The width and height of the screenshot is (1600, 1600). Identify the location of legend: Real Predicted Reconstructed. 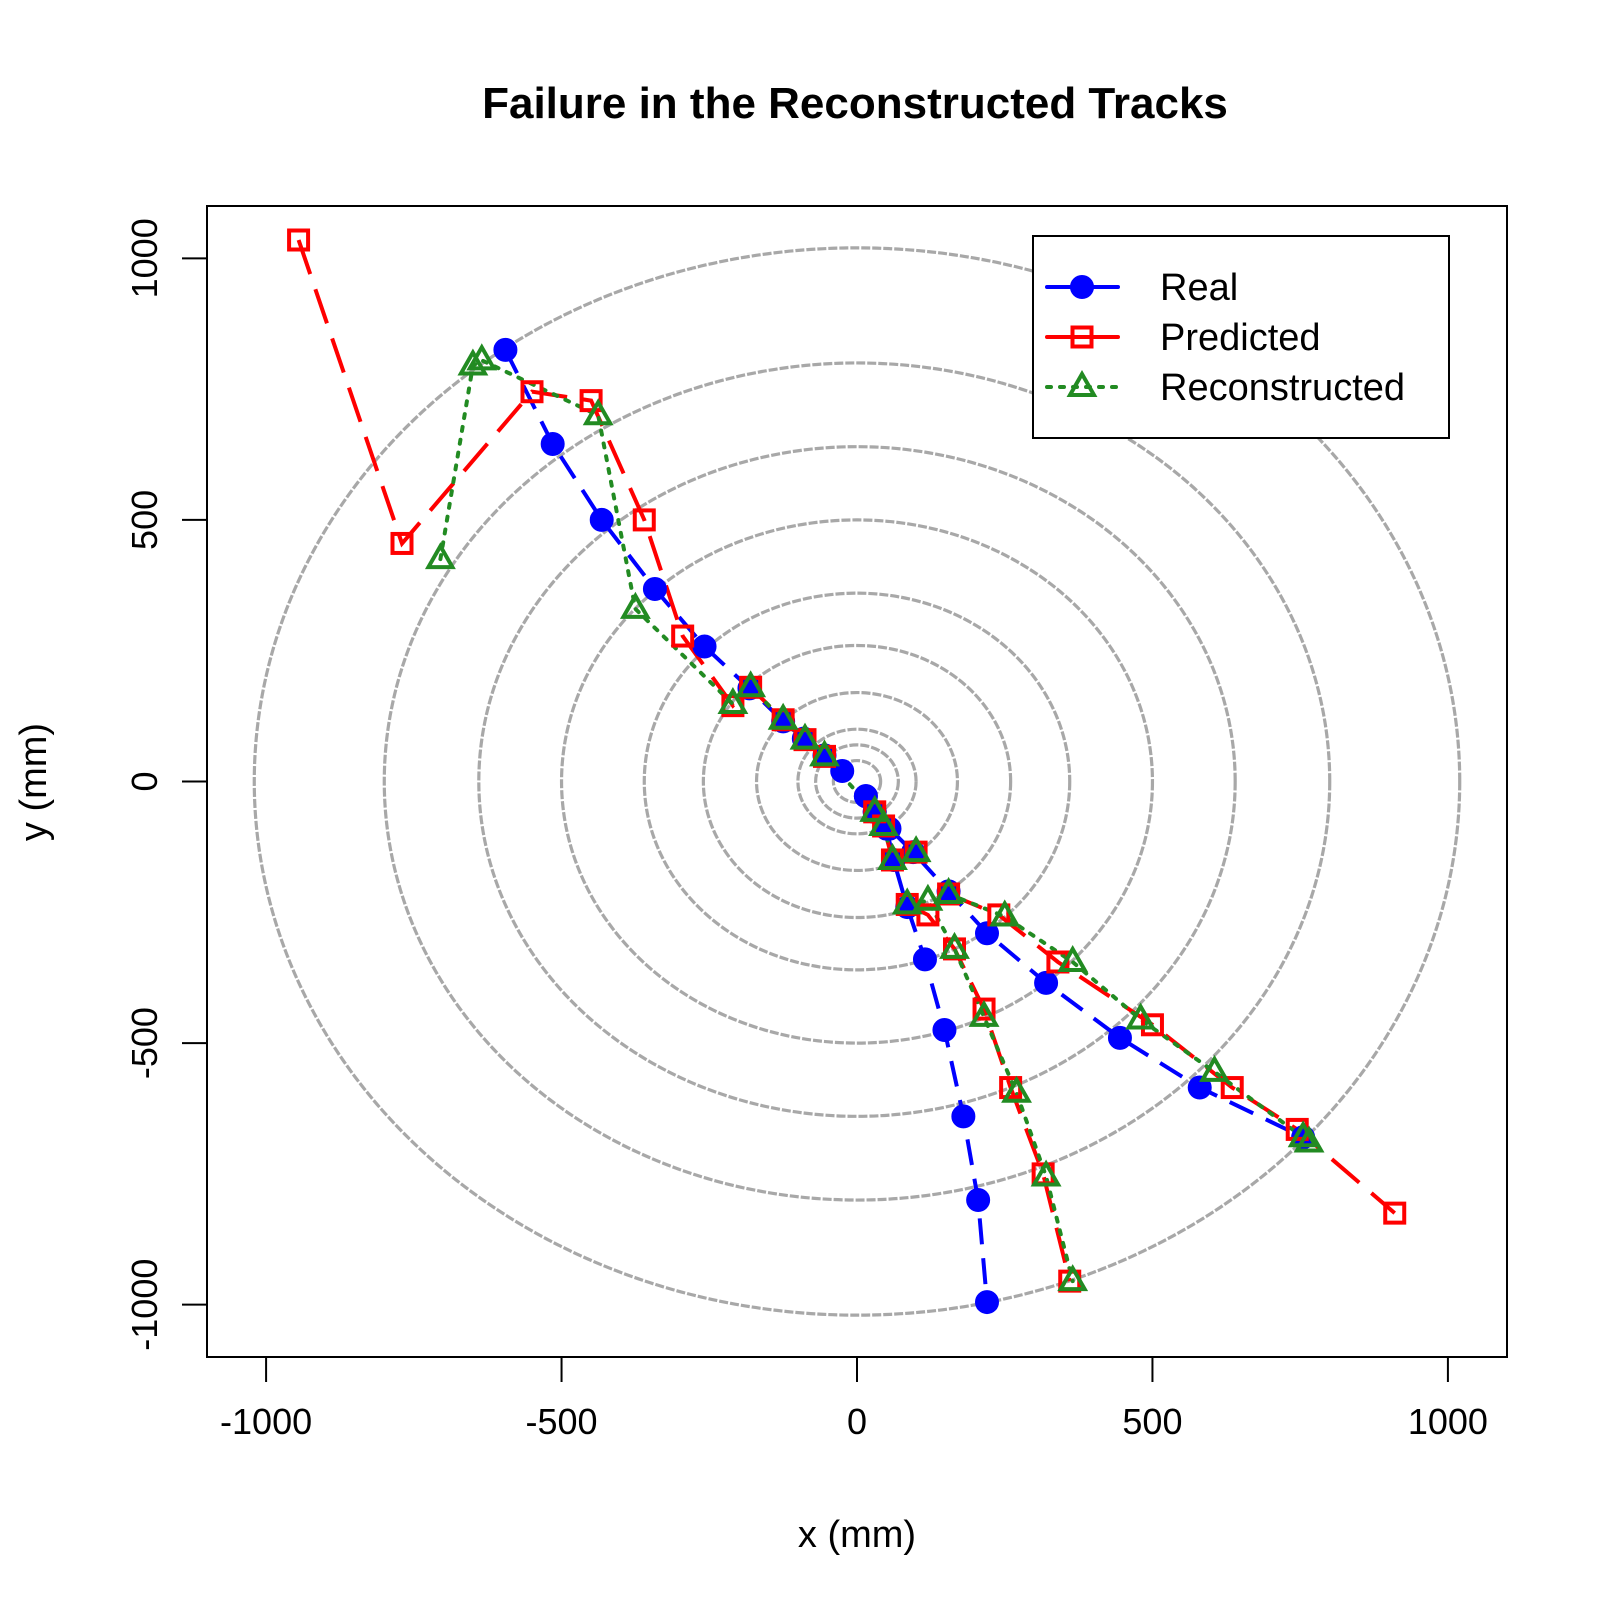
(1241, 337).